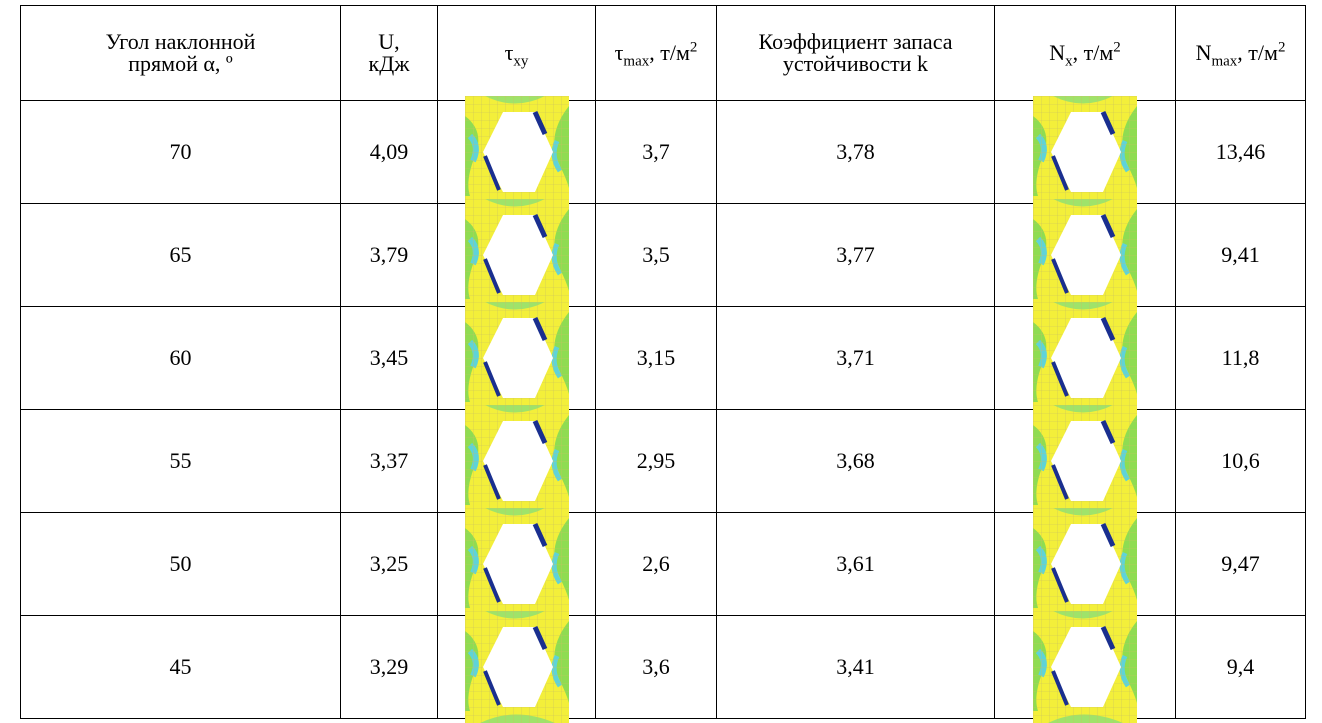 This screenshot has height=723, width=1322. What do you see at coordinates (656, 667) in the screenshot?
I see `tau-max-cell: 3,6` at bounding box center [656, 667].